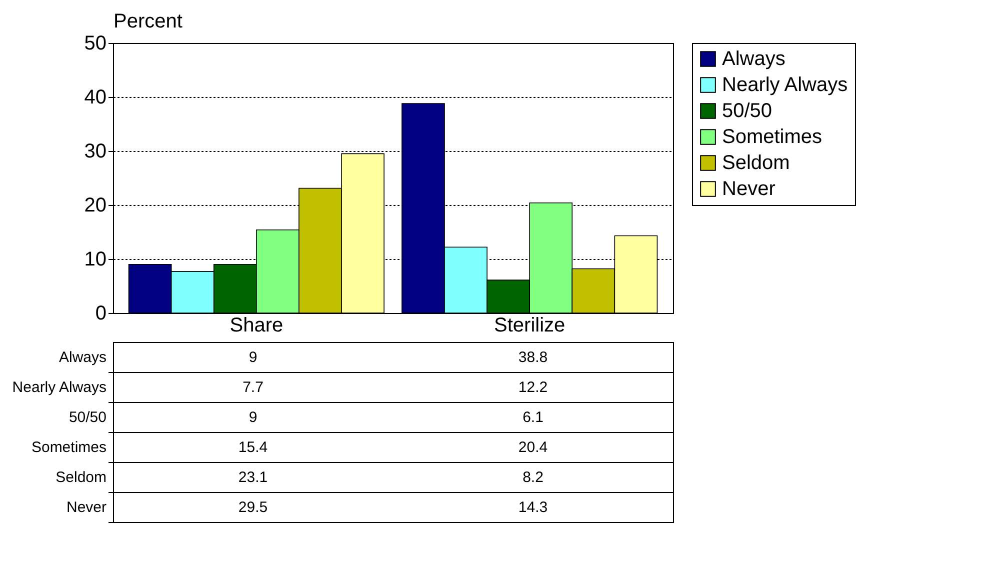 Image resolution: width=991 pixels, height=585 pixels. What do you see at coordinates (86, 507) in the screenshot?
I see `text: Never` at bounding box center [86, 507].